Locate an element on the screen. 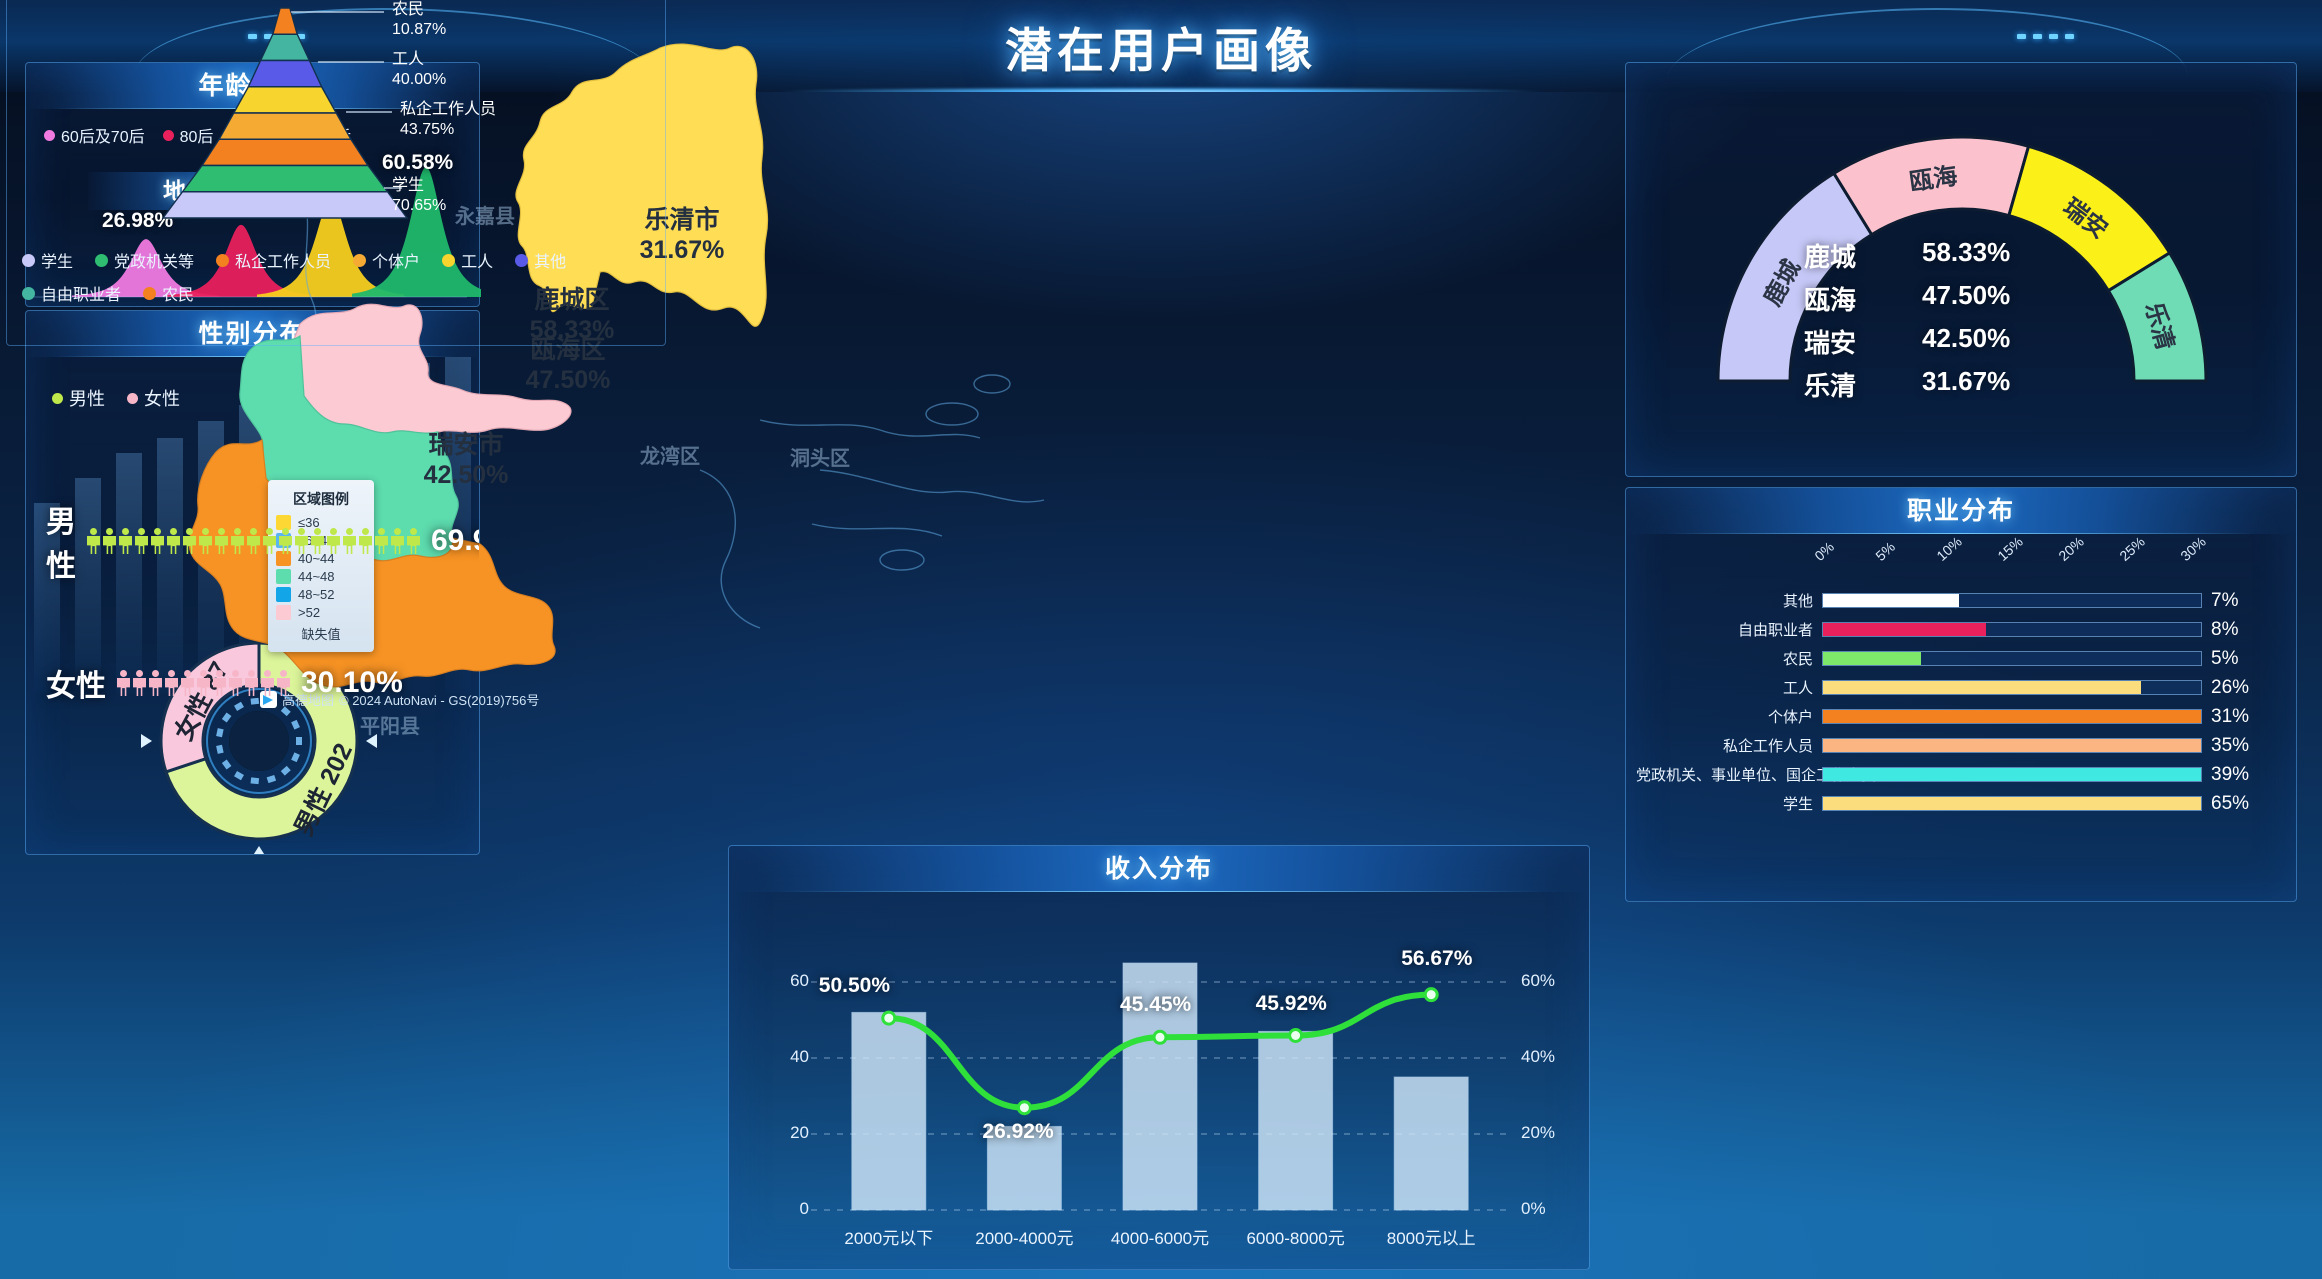 The height and width of the screenshot is (1279, 2322). pyramid-legend-label-2: 私企工作人员 is located at coordinates (283, 262).